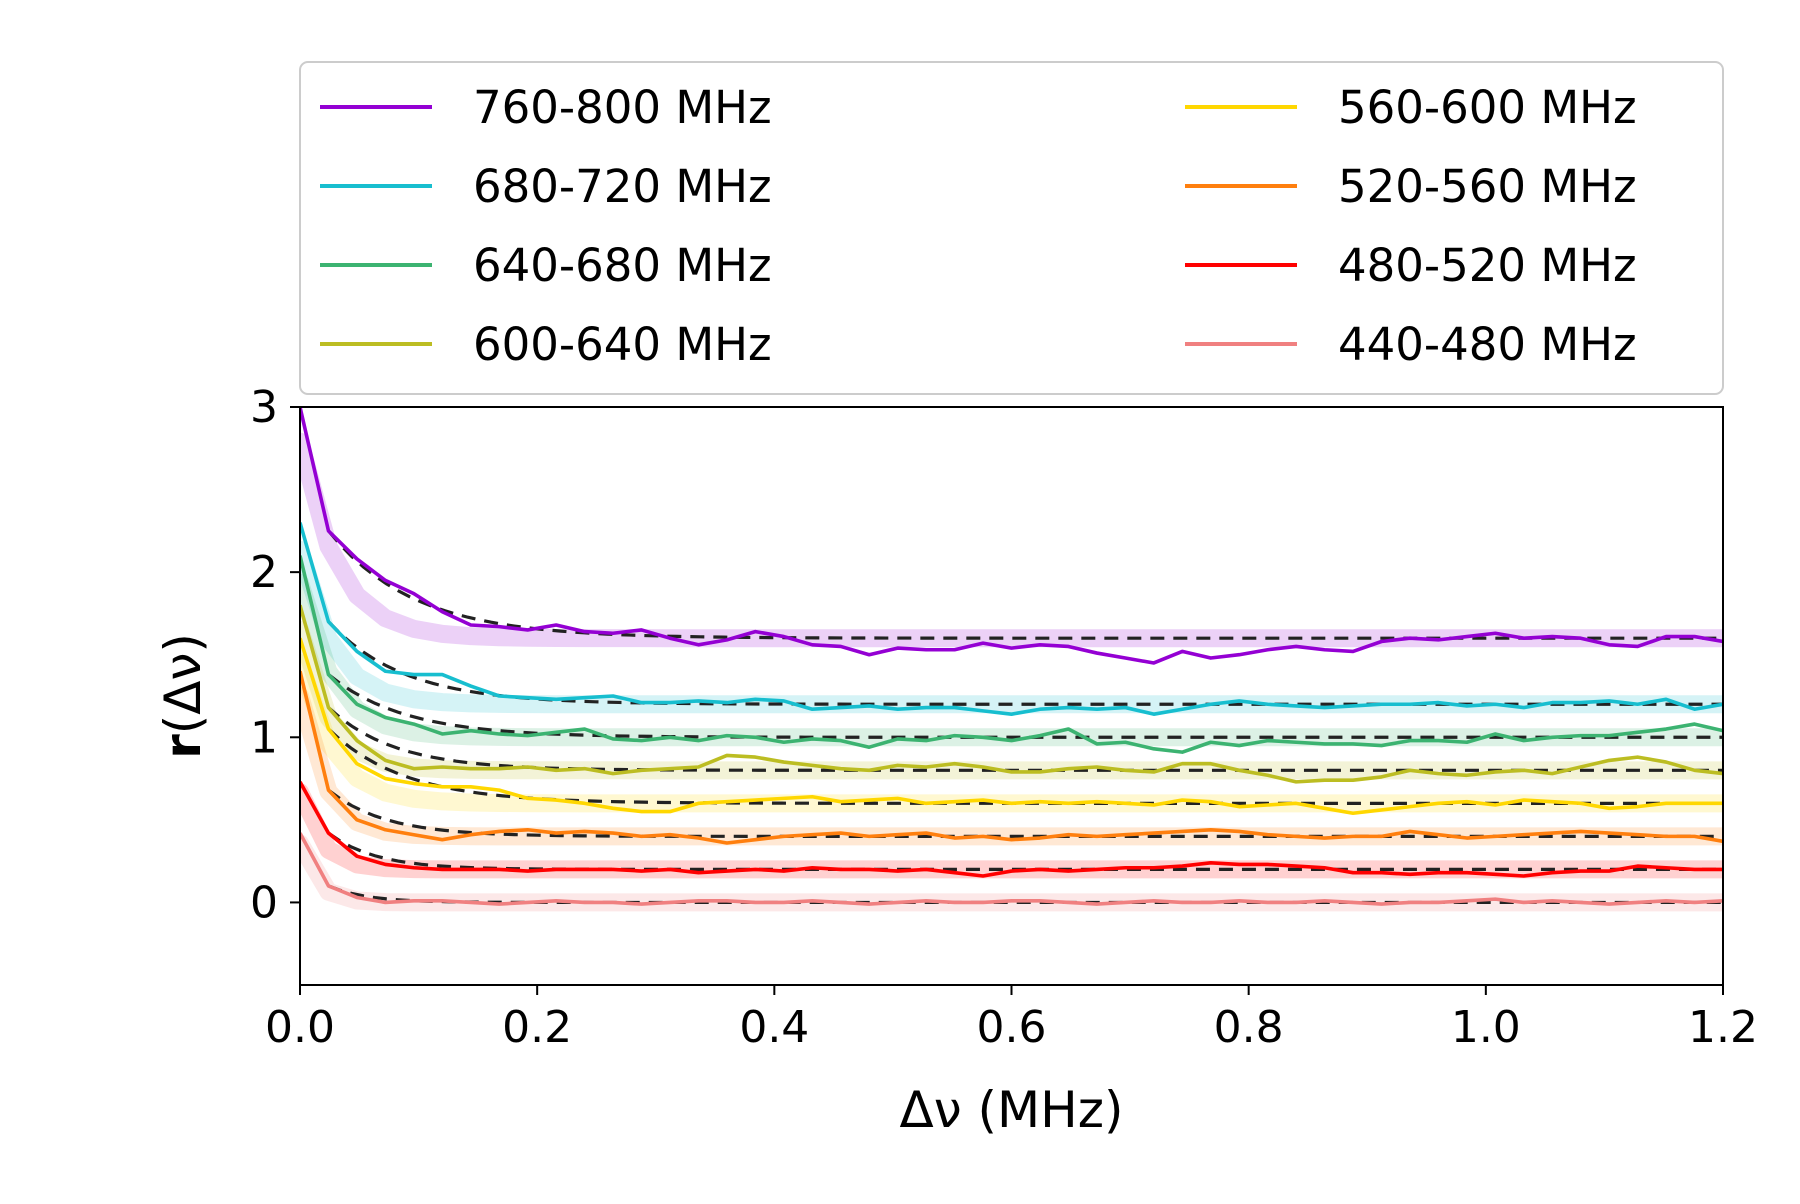 The image size is (1800, 1204). I want to click on legend-label: 600-640 MHz, so click(622, 344).